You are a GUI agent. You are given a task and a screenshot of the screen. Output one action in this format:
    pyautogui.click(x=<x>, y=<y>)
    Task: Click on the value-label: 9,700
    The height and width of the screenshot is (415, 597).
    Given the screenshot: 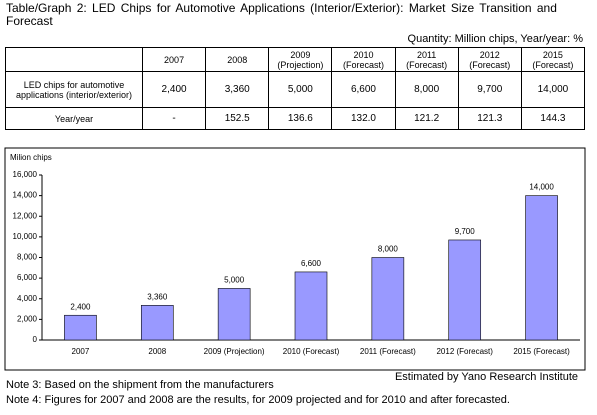 What is the action you would take?
    pyautogui.click(x=465, y=231)
    